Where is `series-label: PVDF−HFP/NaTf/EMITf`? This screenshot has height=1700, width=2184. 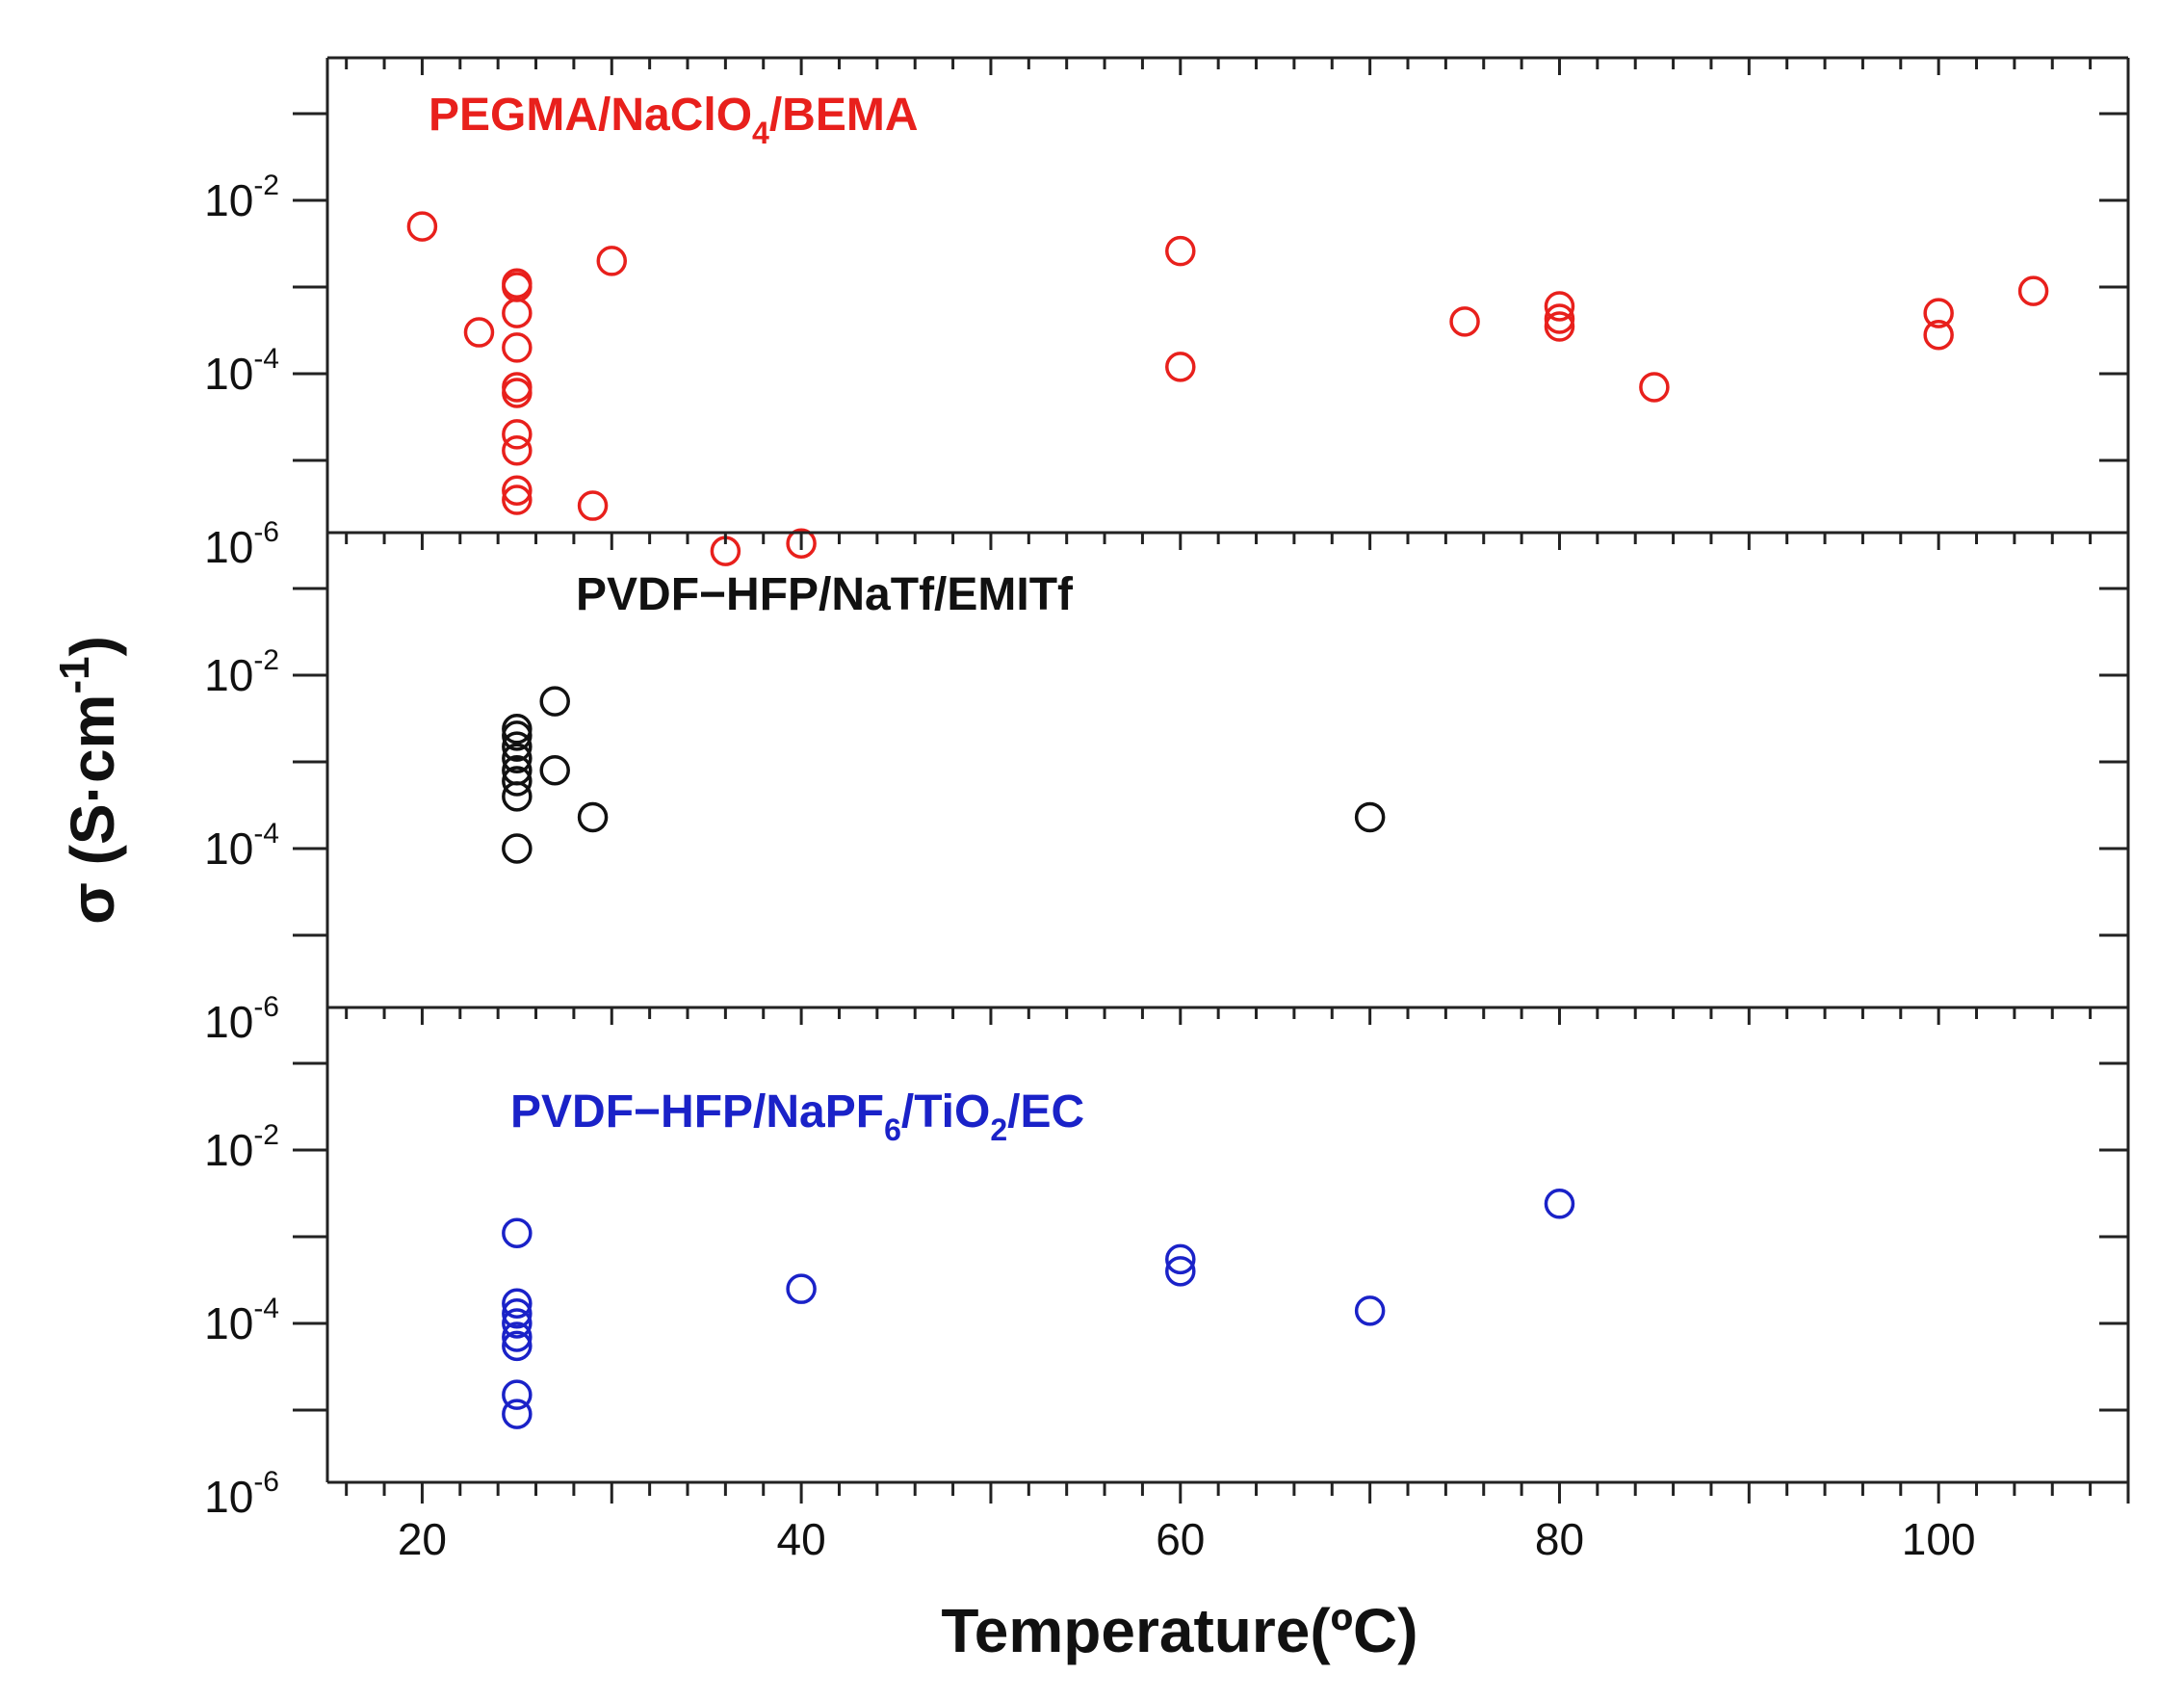
series-label: PVDF−HFP/NaTf/EMITf is located at coordinates (825, 594).